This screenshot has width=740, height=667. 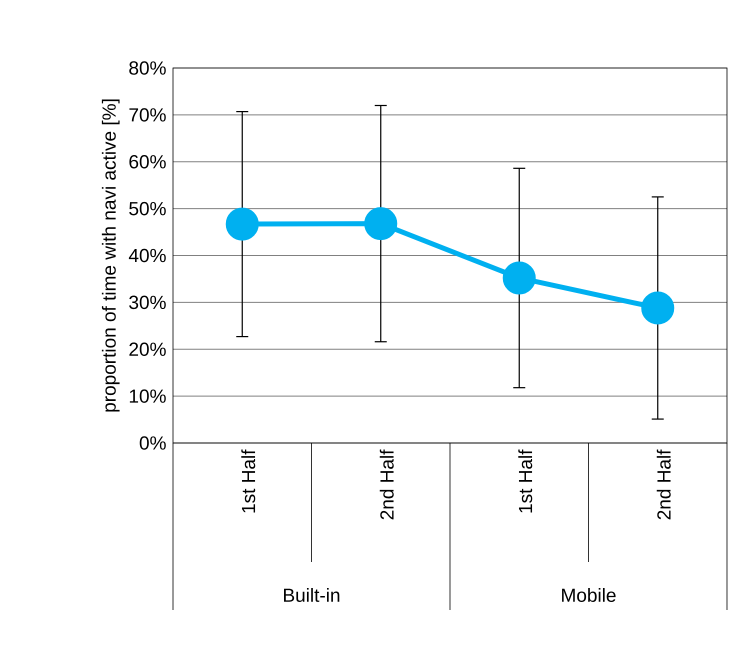 I want to click on y-tick-label: 40%, so click(x=147, y=255).